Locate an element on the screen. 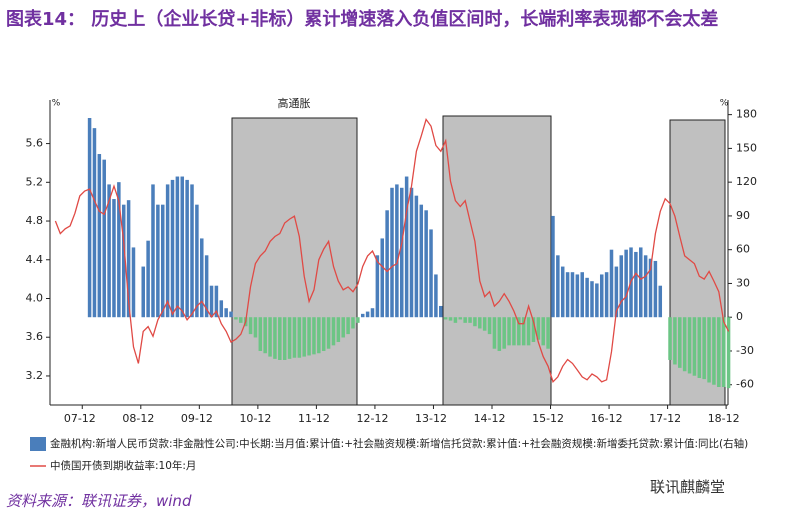 The image size is (796, 519). y2-tick-label: 150 is located at coordinates (746, 147).